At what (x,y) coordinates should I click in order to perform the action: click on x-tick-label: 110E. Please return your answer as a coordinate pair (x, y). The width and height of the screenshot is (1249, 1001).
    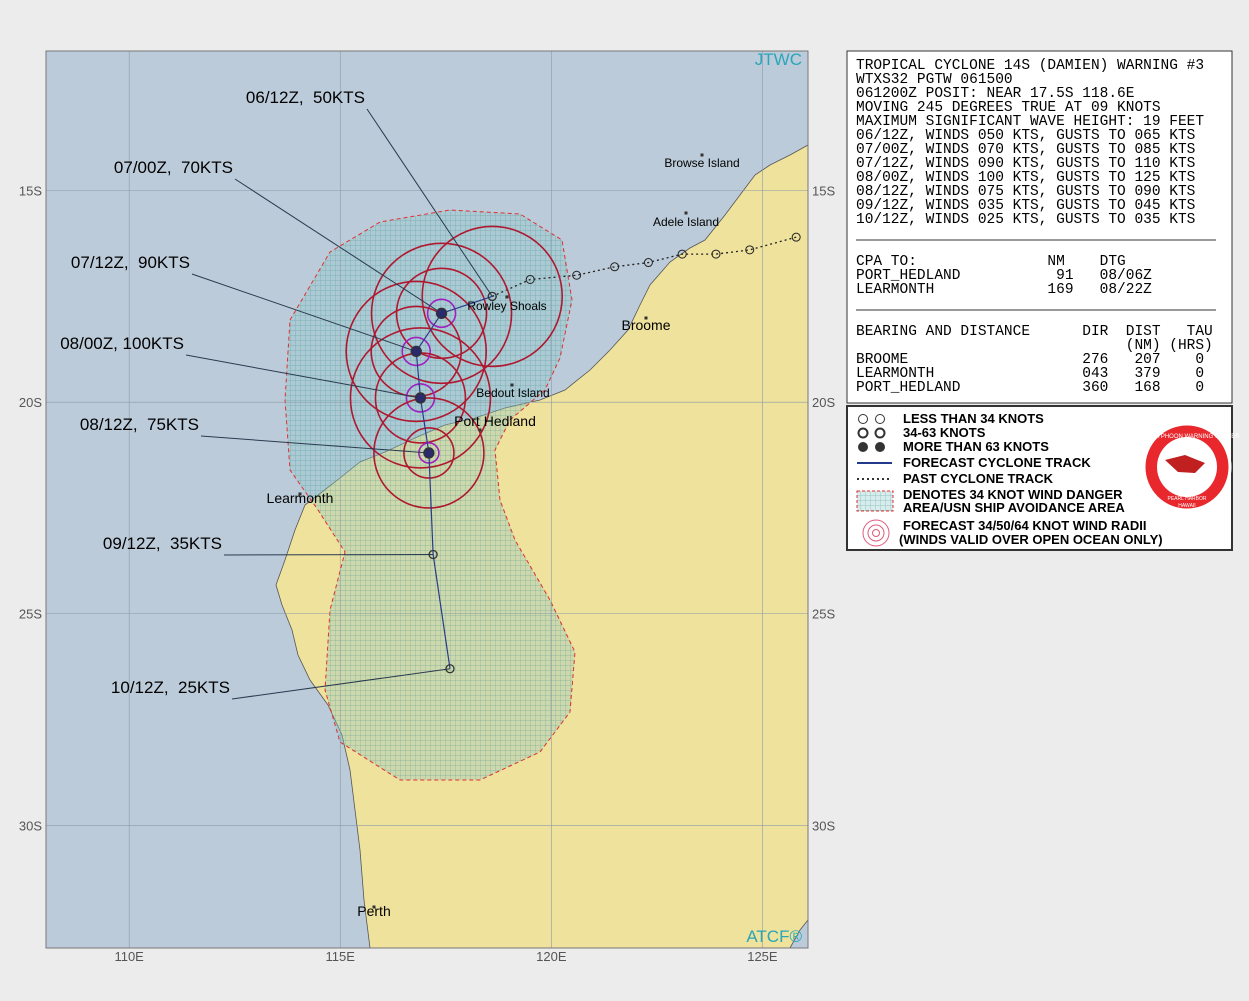
    Looking at the image, I should click on (129, 956).